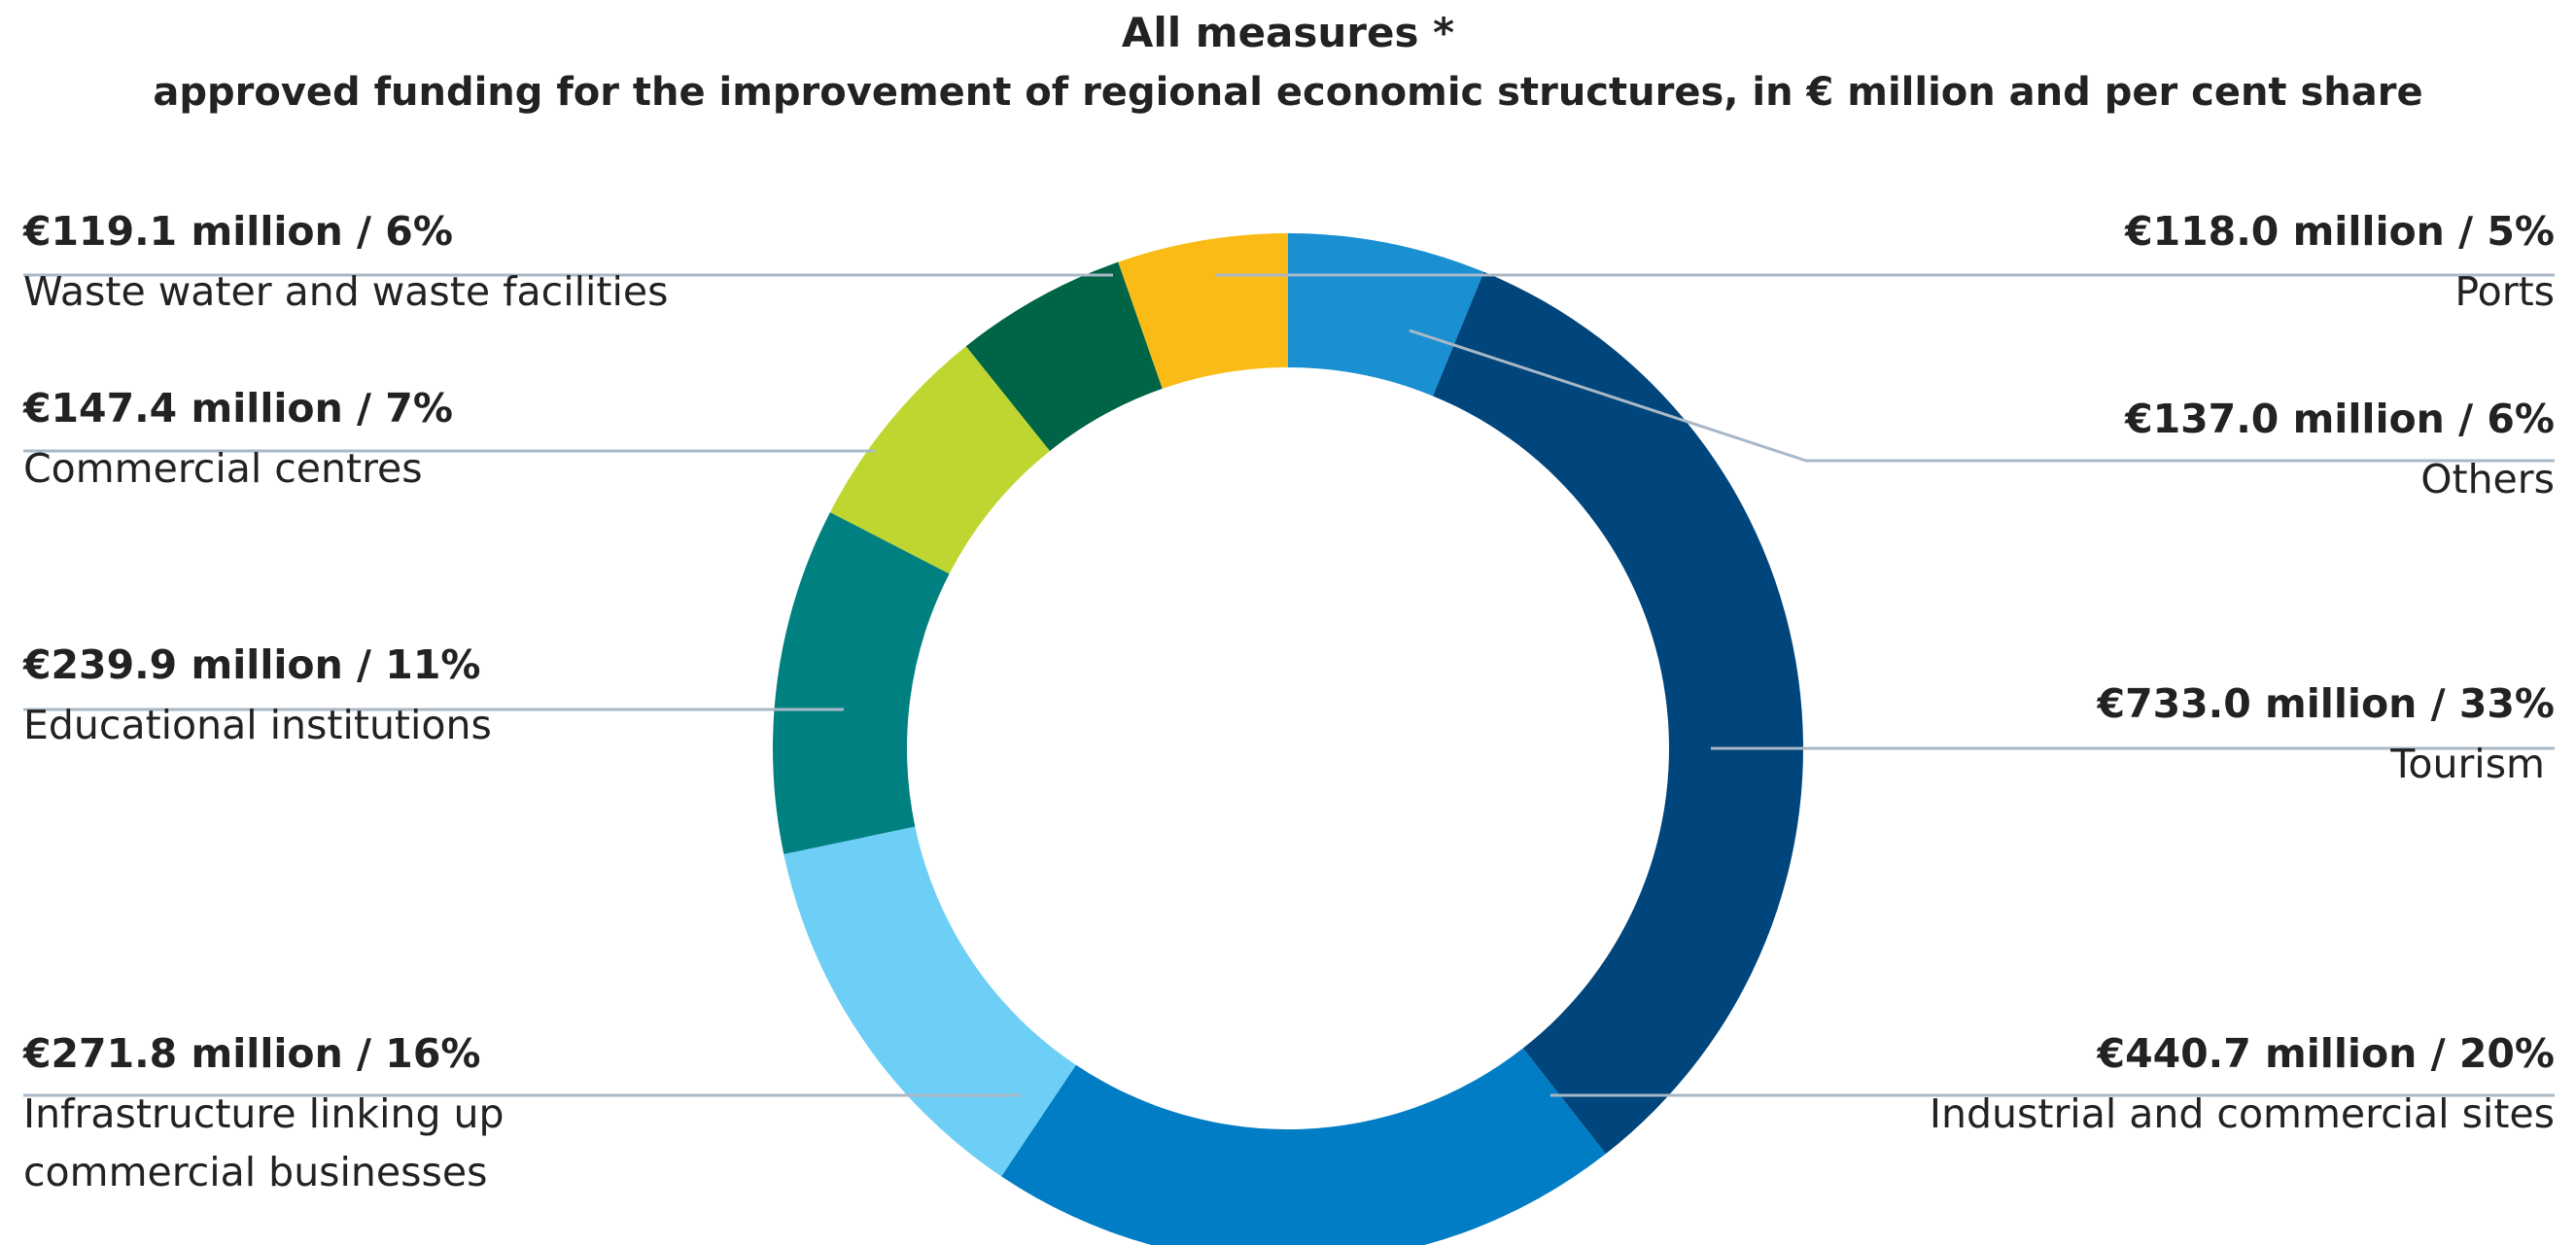 The width and height of the screenshot is (2576, 1245). Describe the element at coordinates (1288, 32) in the screenshot. I see `chart-title: All measures *` at that location.